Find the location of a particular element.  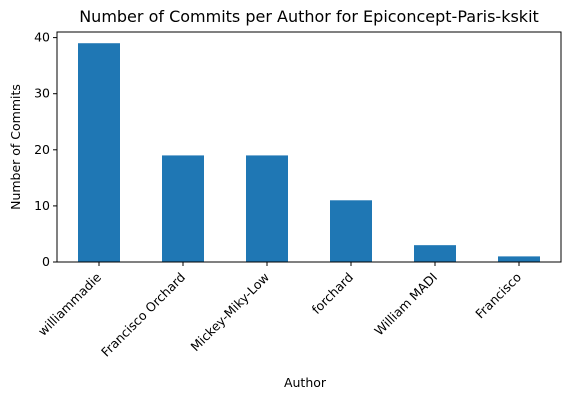

x-tick-label-2: Mickey-Miky-Low is located at coordinates (230, 312).